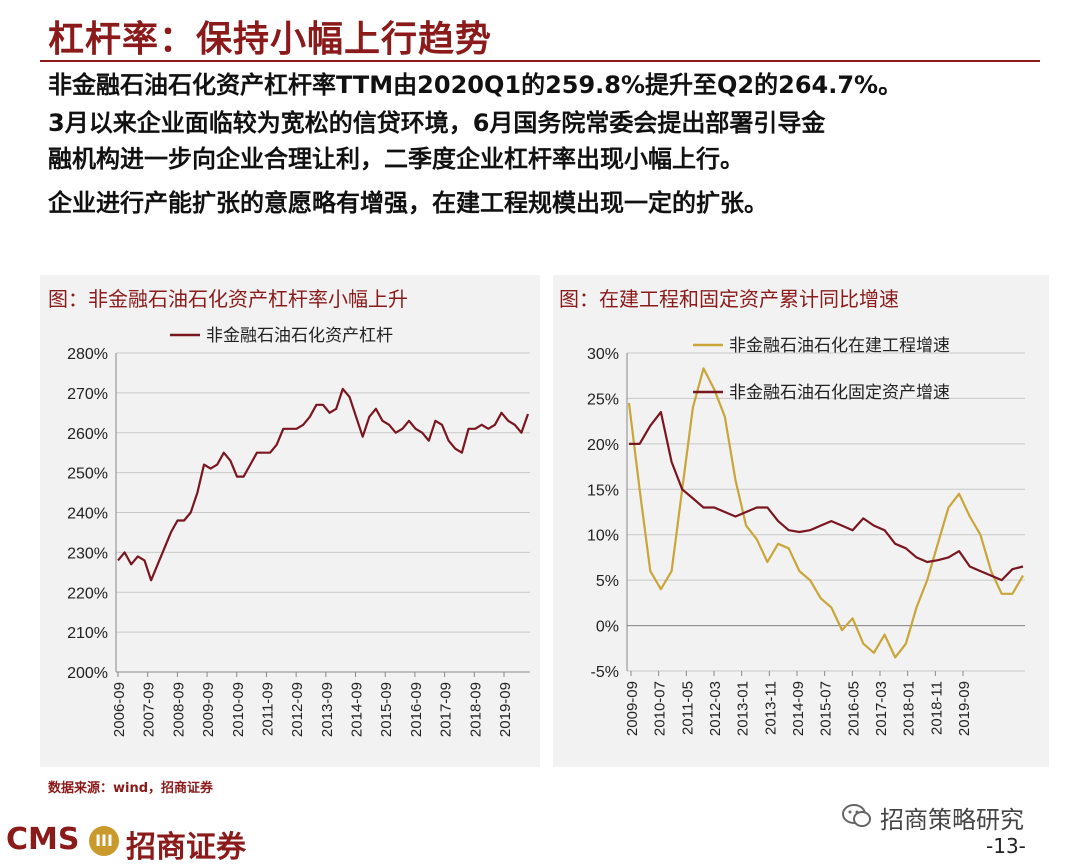 Image resolution: width=1080 pixels, height=866 pixels. Describe the element at coordinates (729, 299) in the screenshot. I see `right-chart-title: 图：在建工程和固定资产累计同比增速` at that location.